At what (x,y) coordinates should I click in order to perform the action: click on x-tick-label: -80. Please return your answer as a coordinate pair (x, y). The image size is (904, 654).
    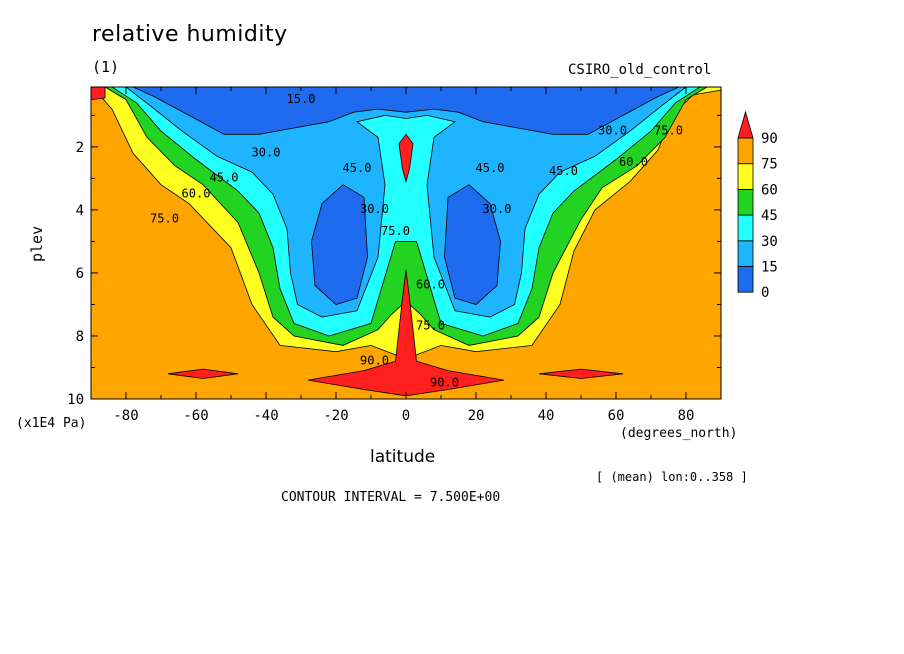
    Looking at the image, I should click on (125, 416).